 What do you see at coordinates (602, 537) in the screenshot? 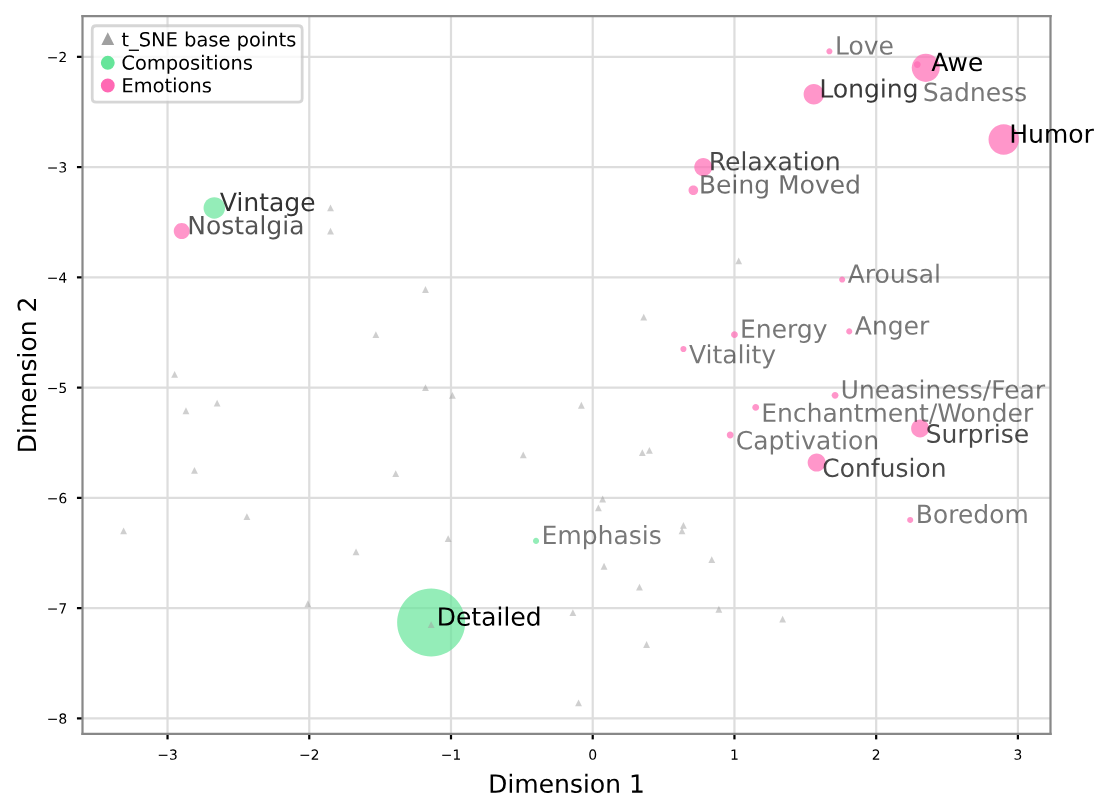
I see `data-label: Emphasis` at bounding box center [602, 537].